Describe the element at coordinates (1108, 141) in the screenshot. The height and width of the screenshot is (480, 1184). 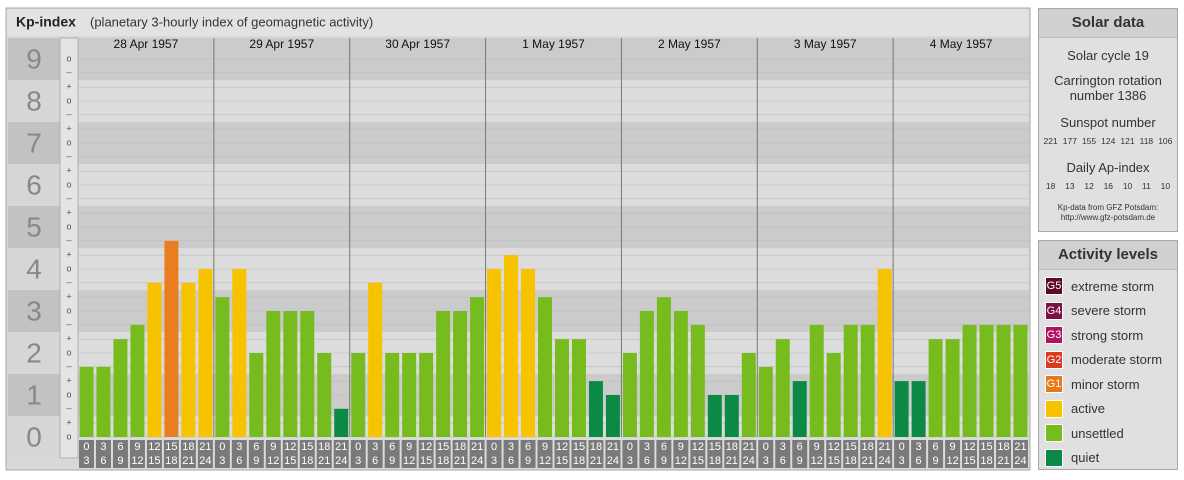
I see `sunspot-number: 124` at that location.